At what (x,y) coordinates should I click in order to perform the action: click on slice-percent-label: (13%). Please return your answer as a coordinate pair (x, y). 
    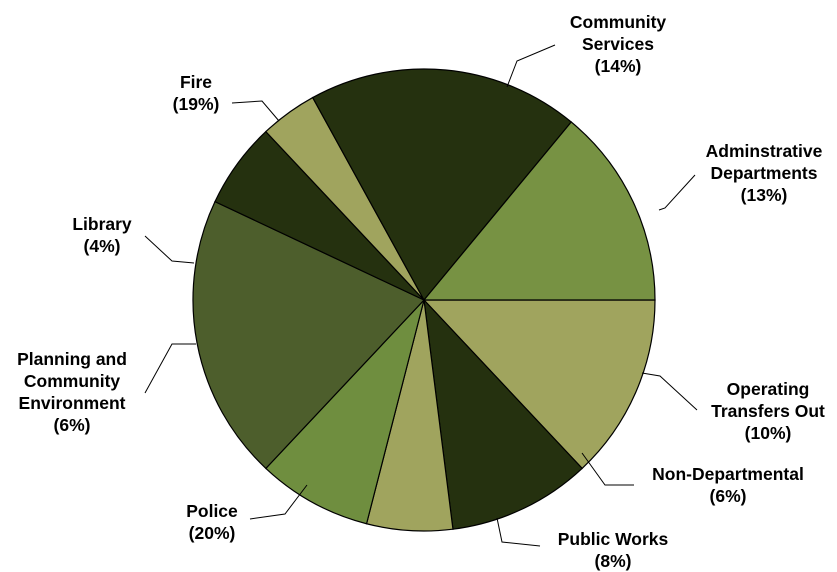
    Looking at the image, I should click on (764, 195).